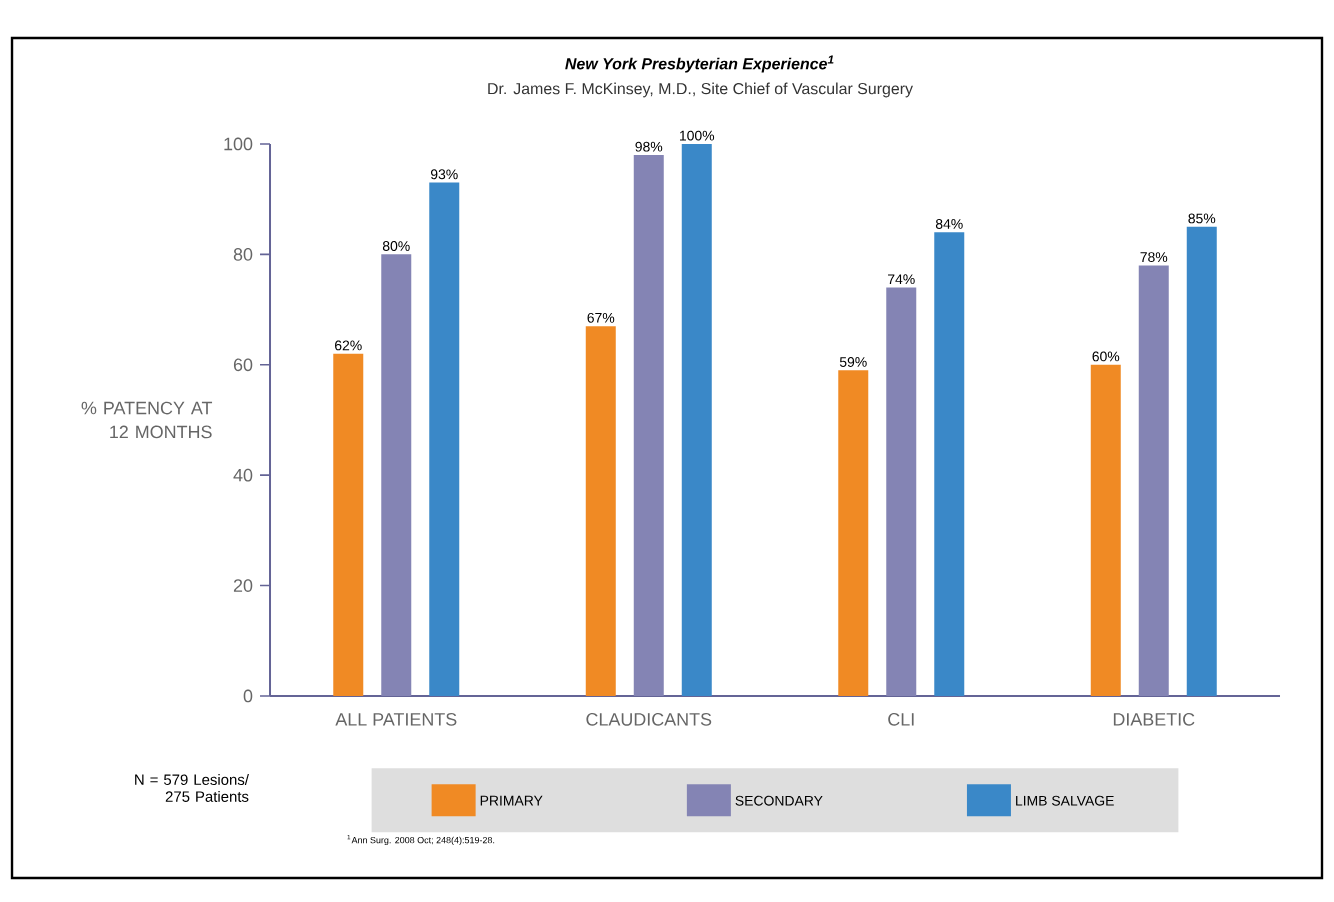  What do you see at coordinates (248, 696) in the screenshot?
I see `y-tick-label: 0` at bounding box center [248, 696].